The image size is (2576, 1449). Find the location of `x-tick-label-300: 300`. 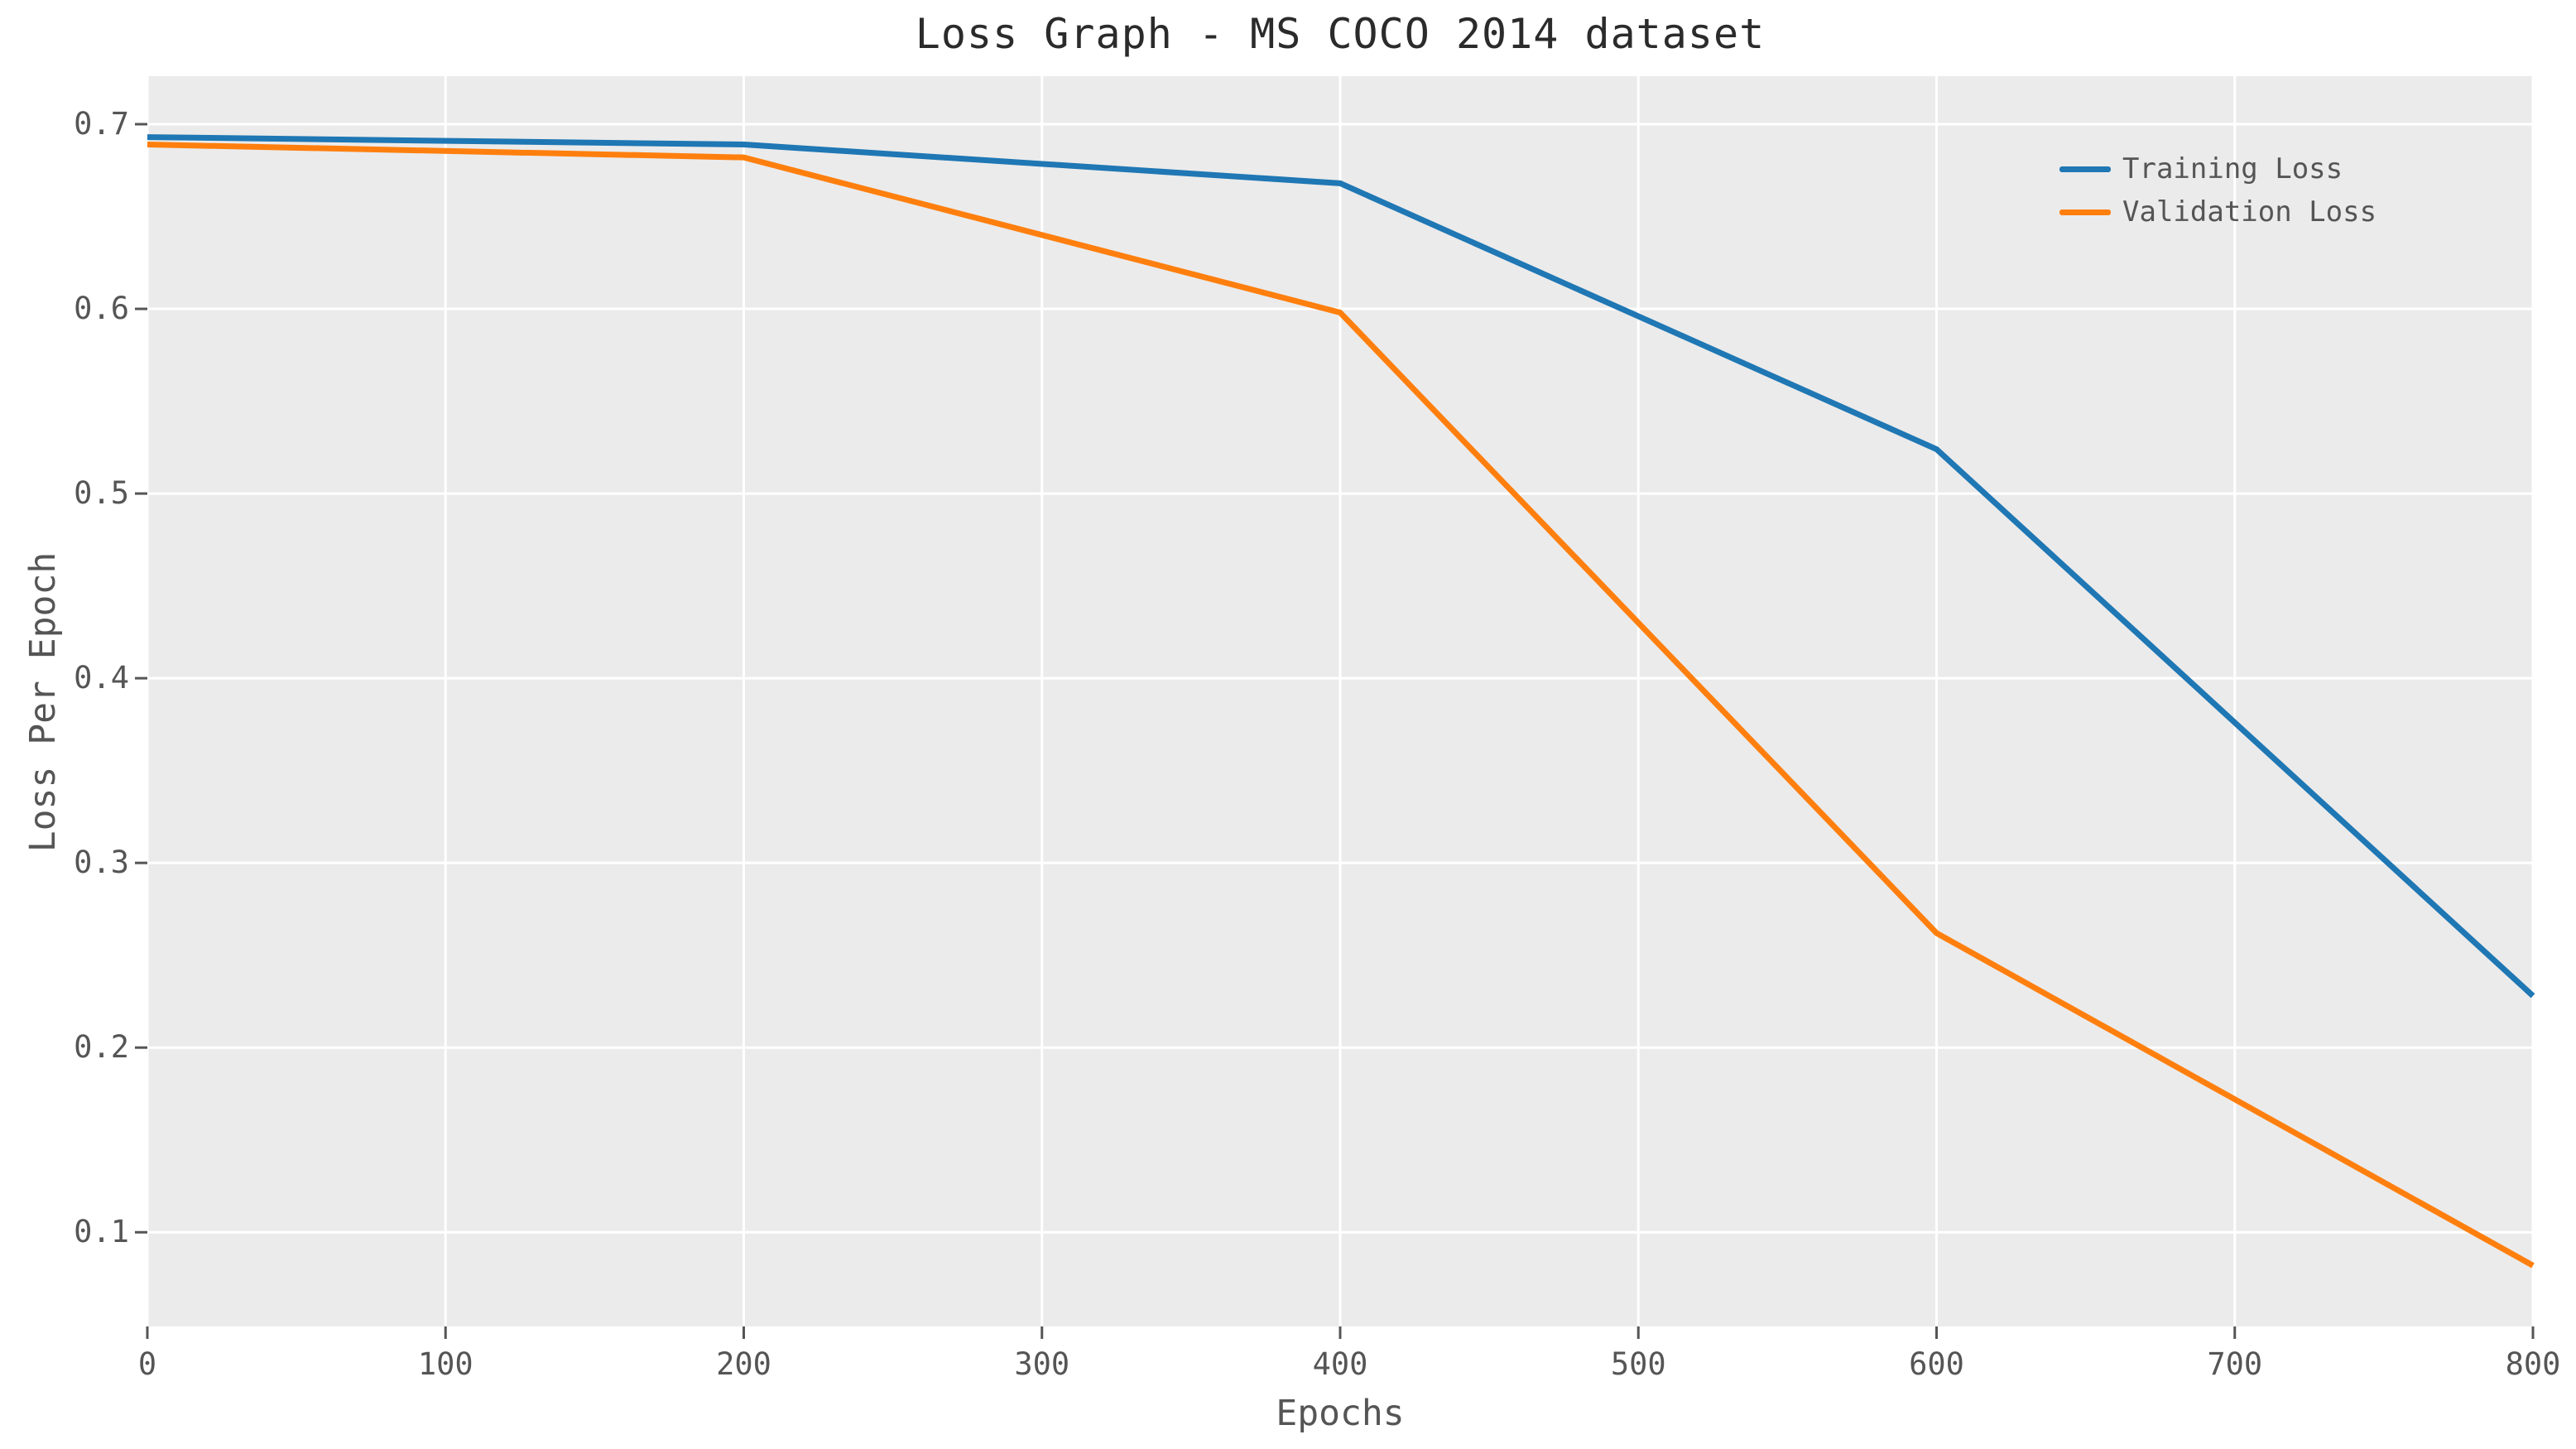

x-tick-label-300: 300 is located at coordinates (1042, 1364).